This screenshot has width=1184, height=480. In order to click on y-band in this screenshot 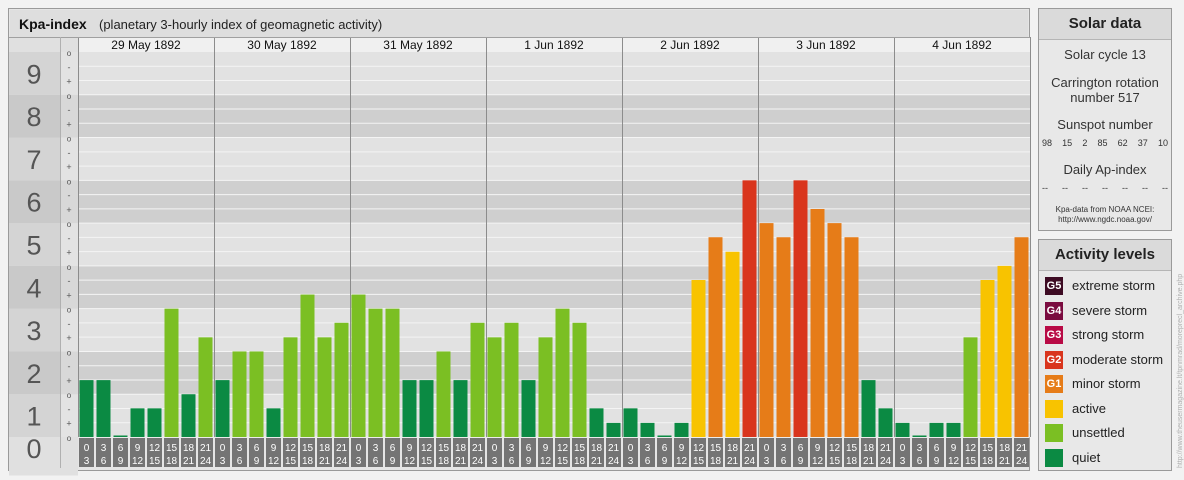, I will do `click(34, 415)`.